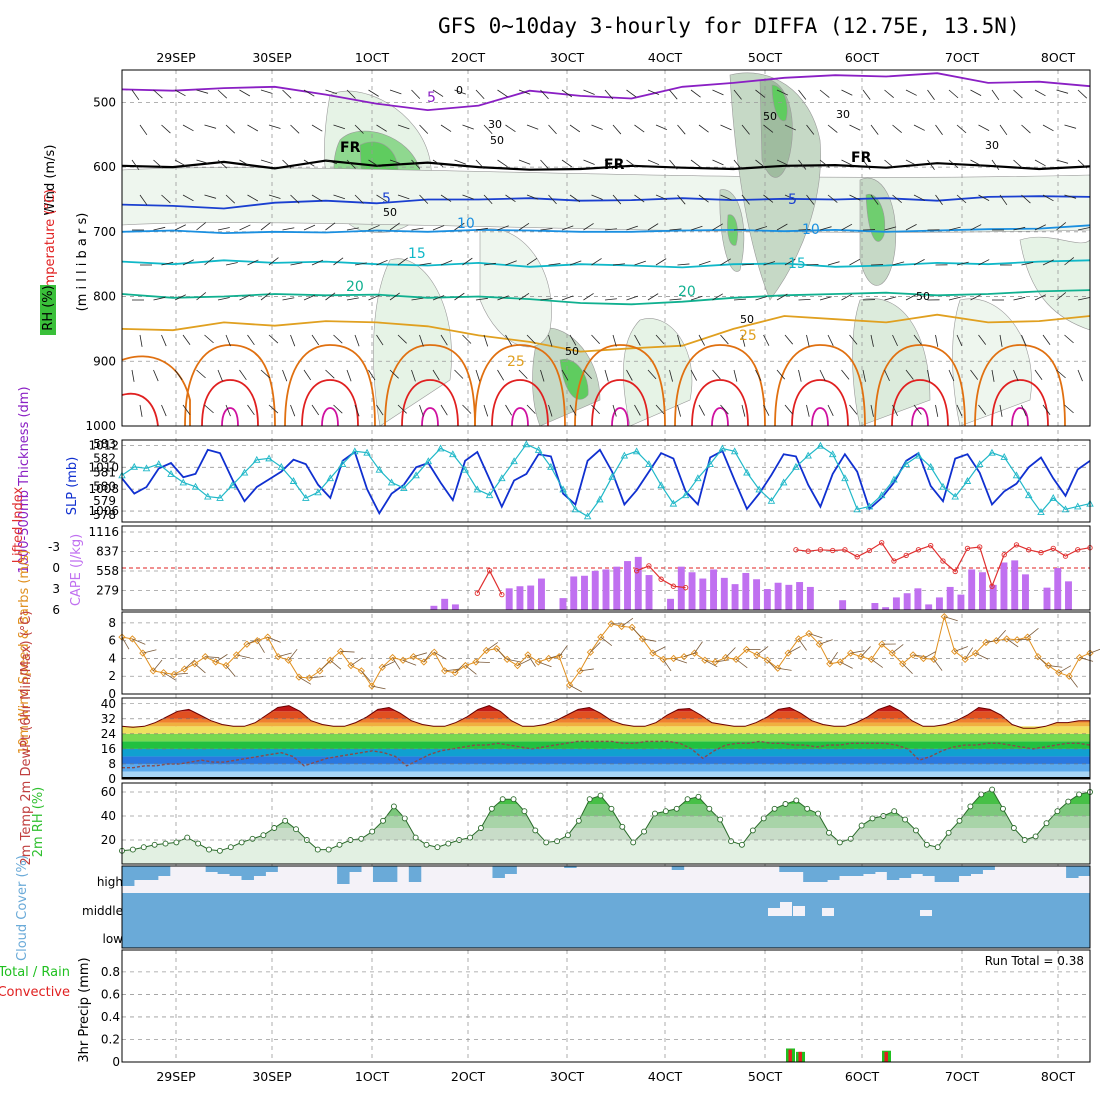  Describe the element at coordinates (606, 653) in the screenshot. I see `panel-frame-wind` at that location.